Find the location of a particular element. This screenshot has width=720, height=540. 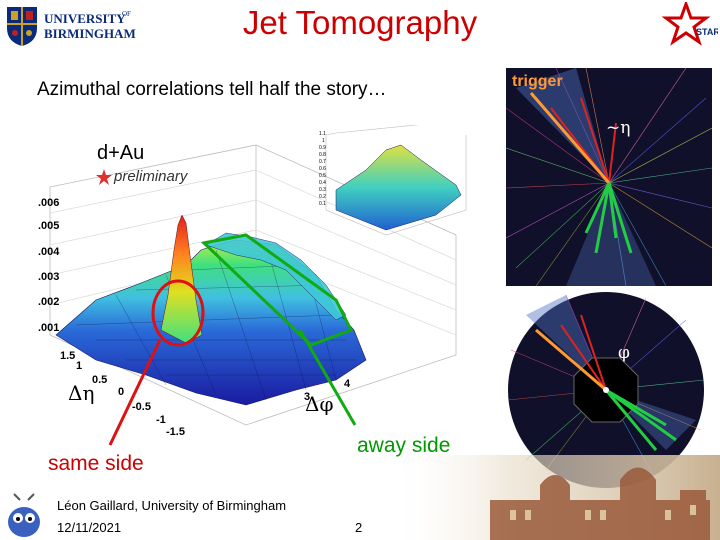

end-trigger-arrows is located at coordinates (583, 352).